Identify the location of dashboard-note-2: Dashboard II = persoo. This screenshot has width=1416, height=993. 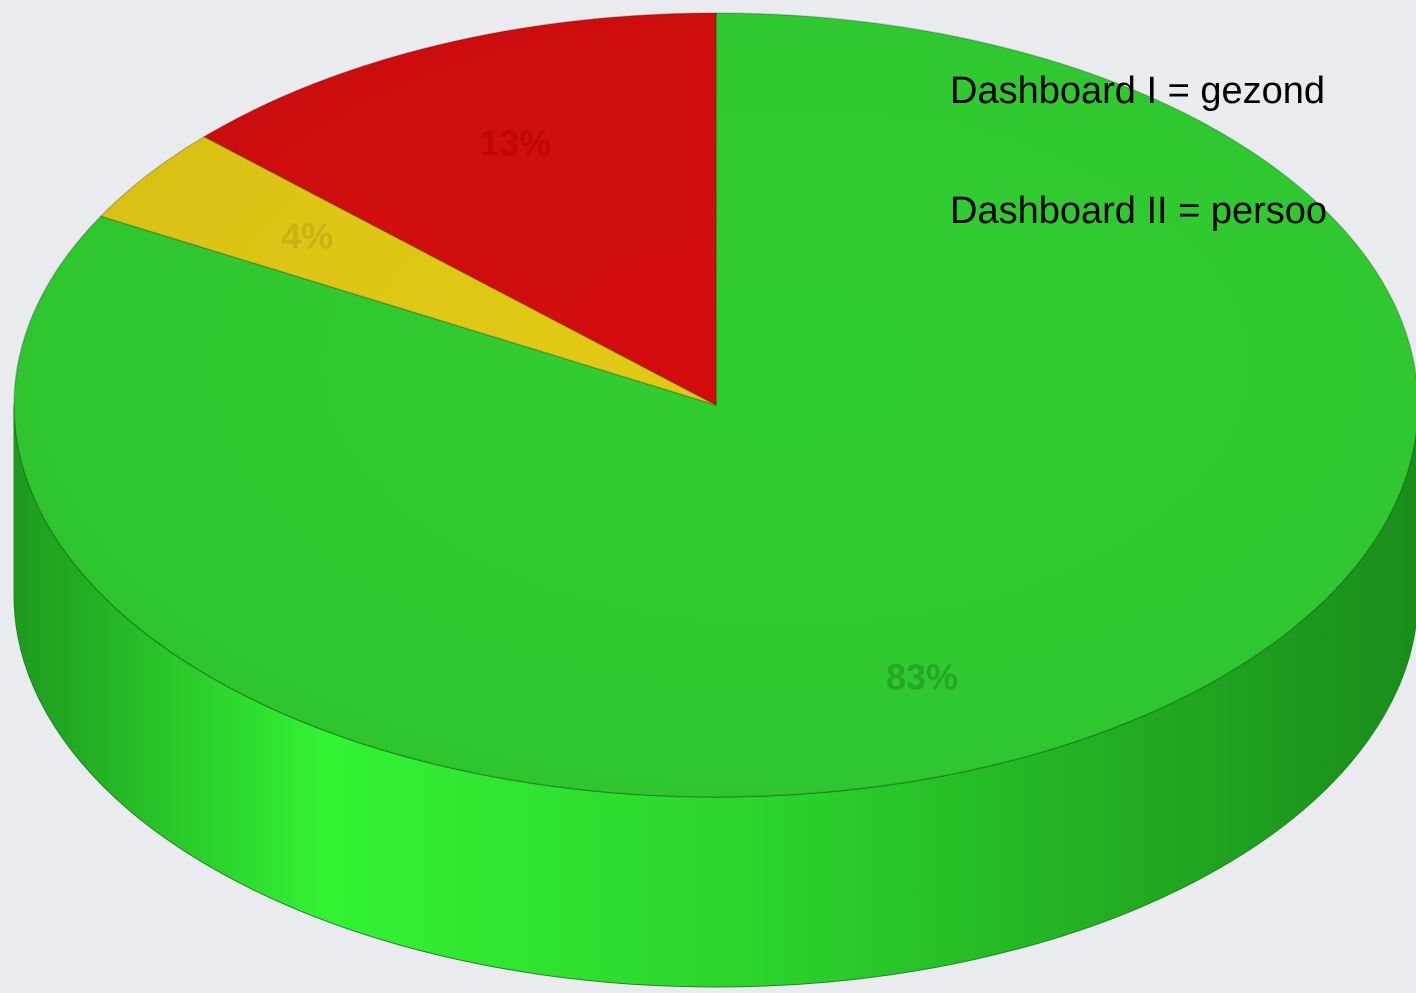
(1139, 211).